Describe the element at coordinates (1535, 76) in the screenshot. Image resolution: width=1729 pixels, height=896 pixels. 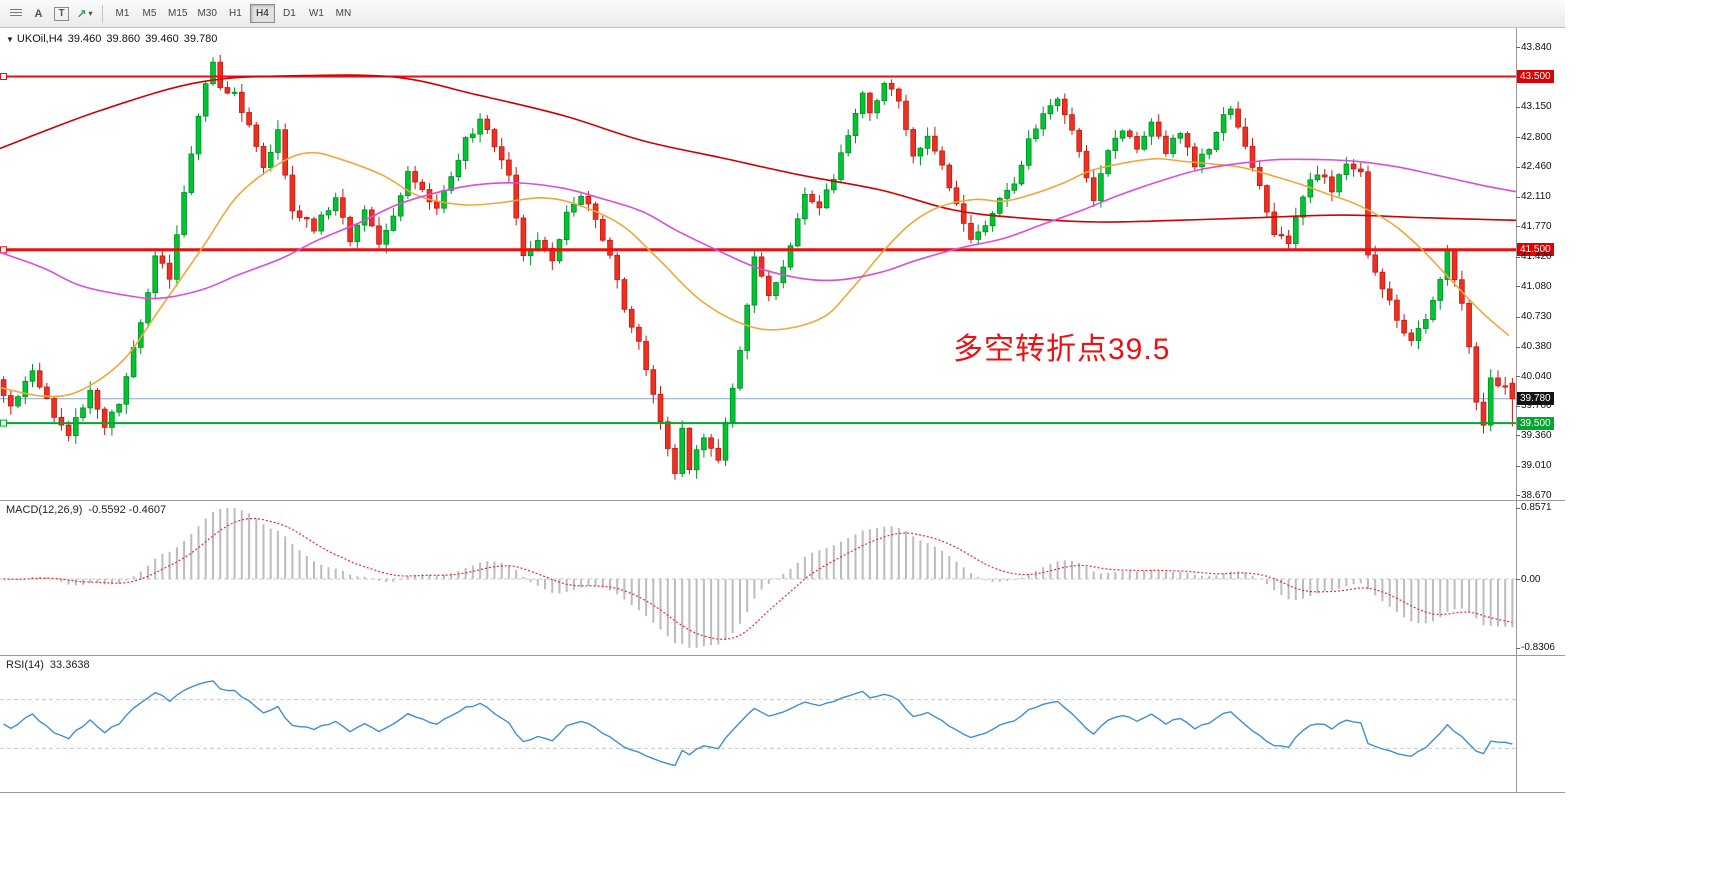
I see `price-line-label: 43.500` at that location.